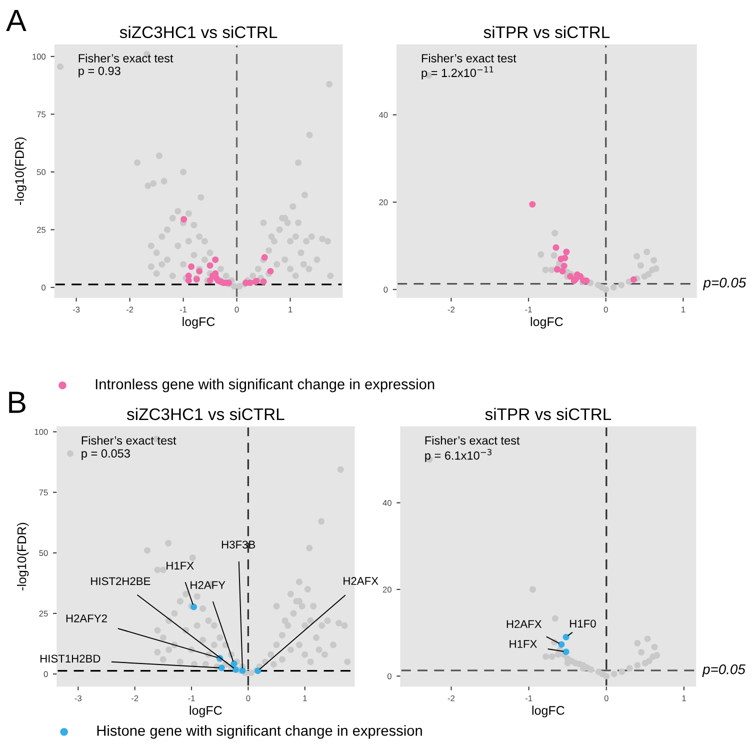 The height and width of the screenshot is (749, 752). I want to click on annotation: p = 1.2x10$^{−11}$, so click(458, 73).